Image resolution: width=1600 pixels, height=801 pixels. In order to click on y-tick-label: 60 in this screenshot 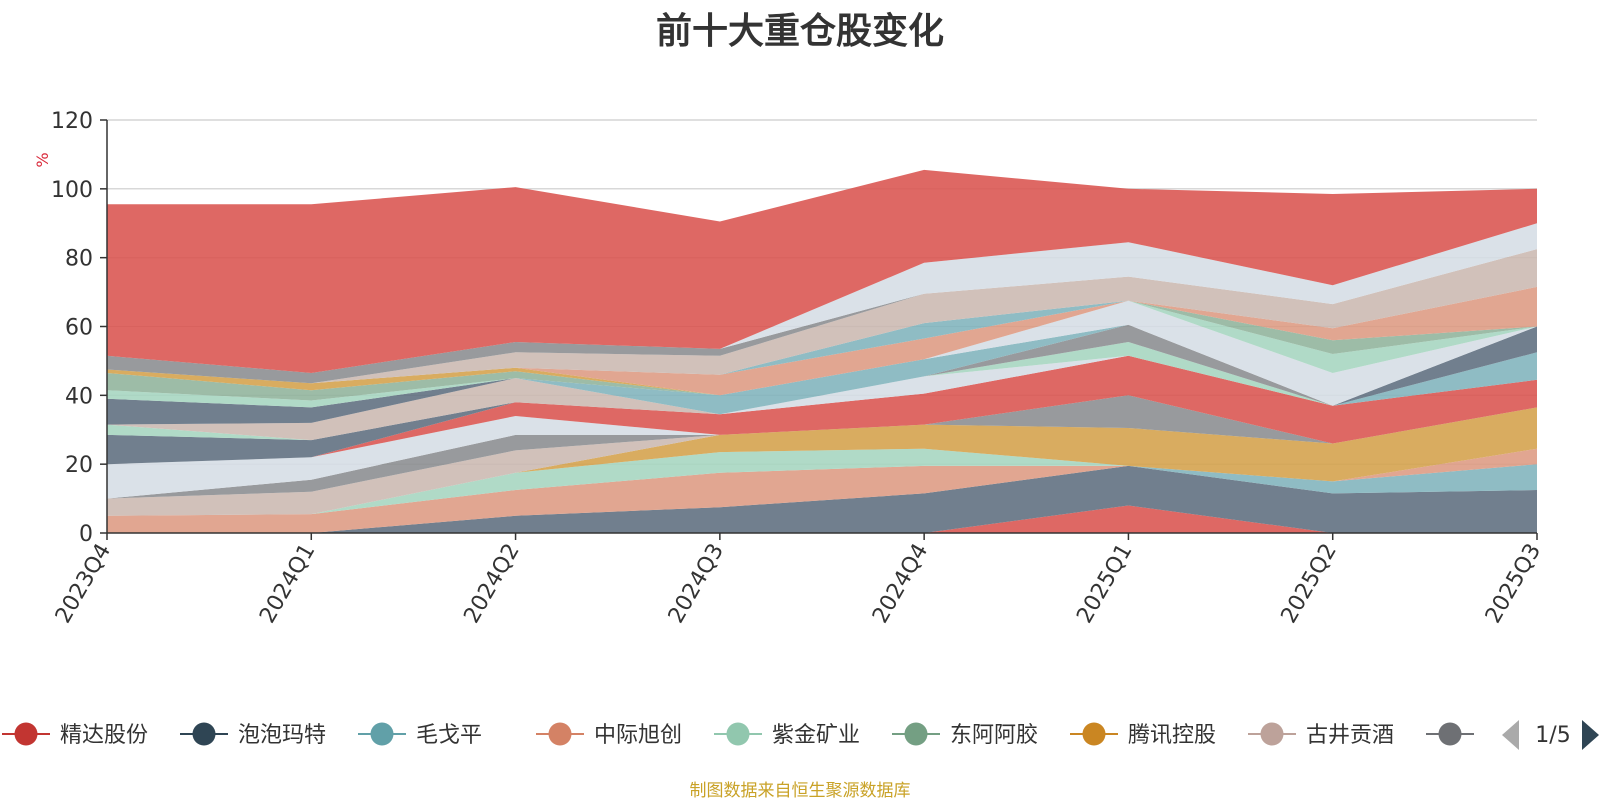, I will do `click(79, 328)`.